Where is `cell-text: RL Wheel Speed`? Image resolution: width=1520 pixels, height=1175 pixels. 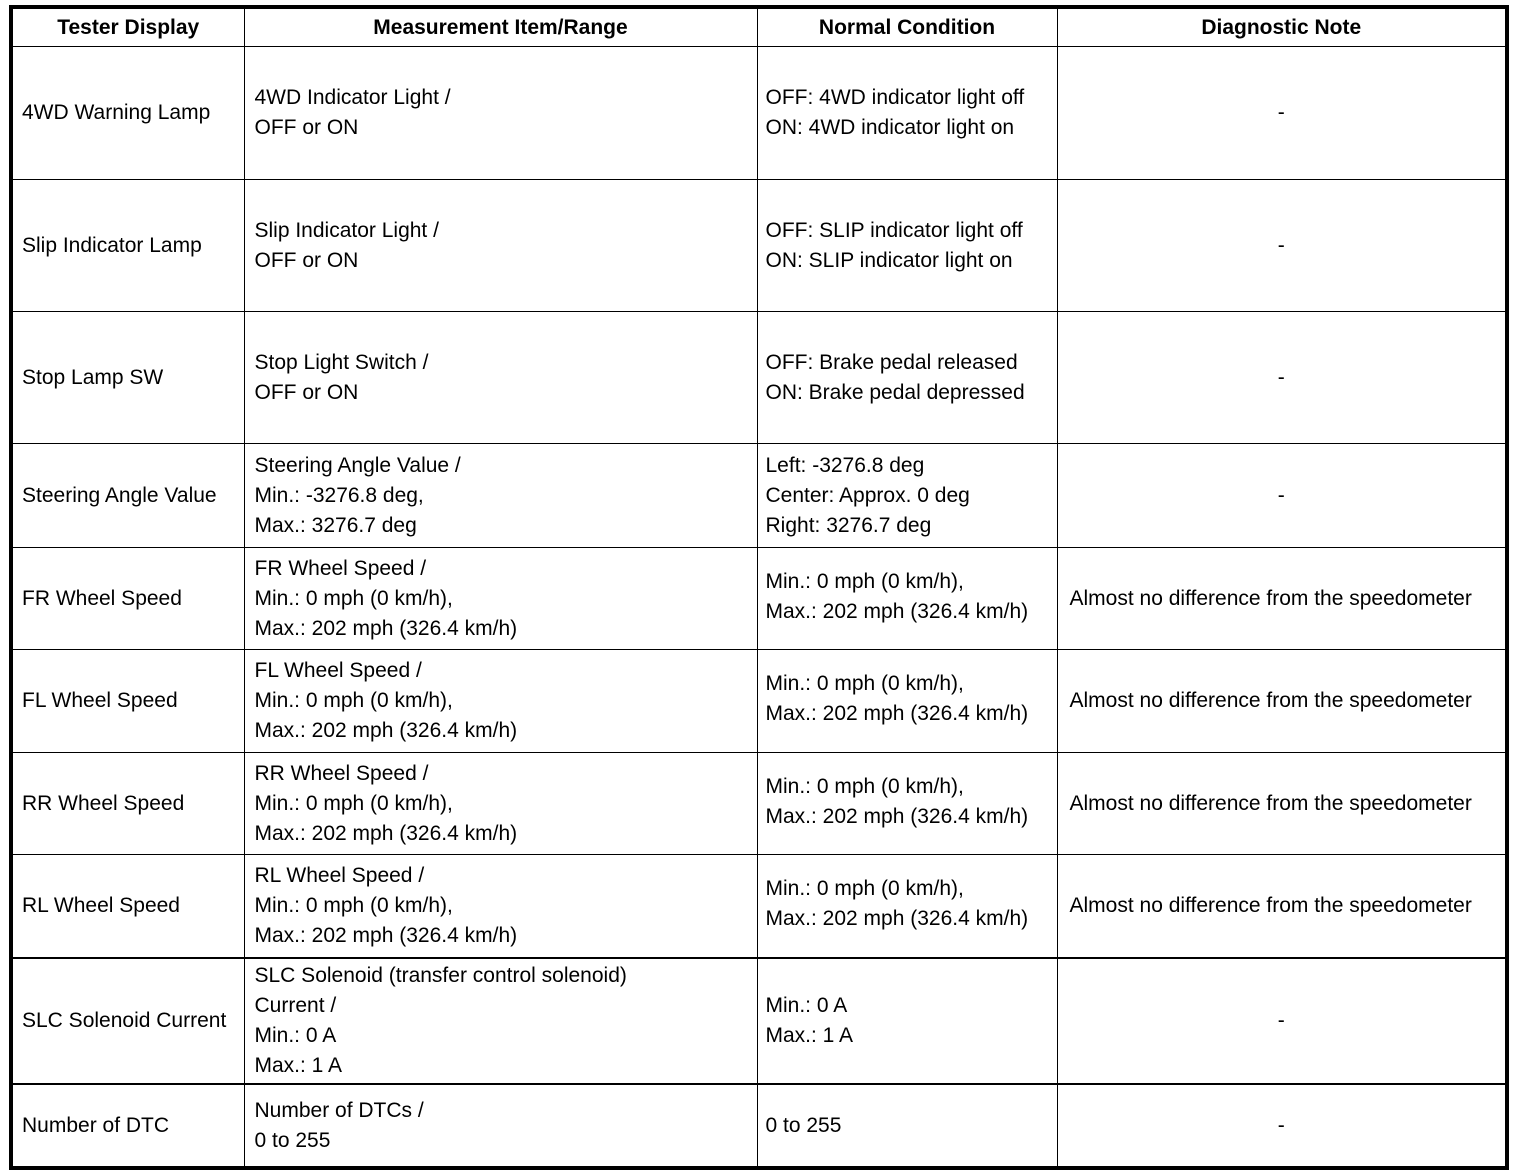 cell-text: RL Wheel Speed is located at coordinates (101, 905).